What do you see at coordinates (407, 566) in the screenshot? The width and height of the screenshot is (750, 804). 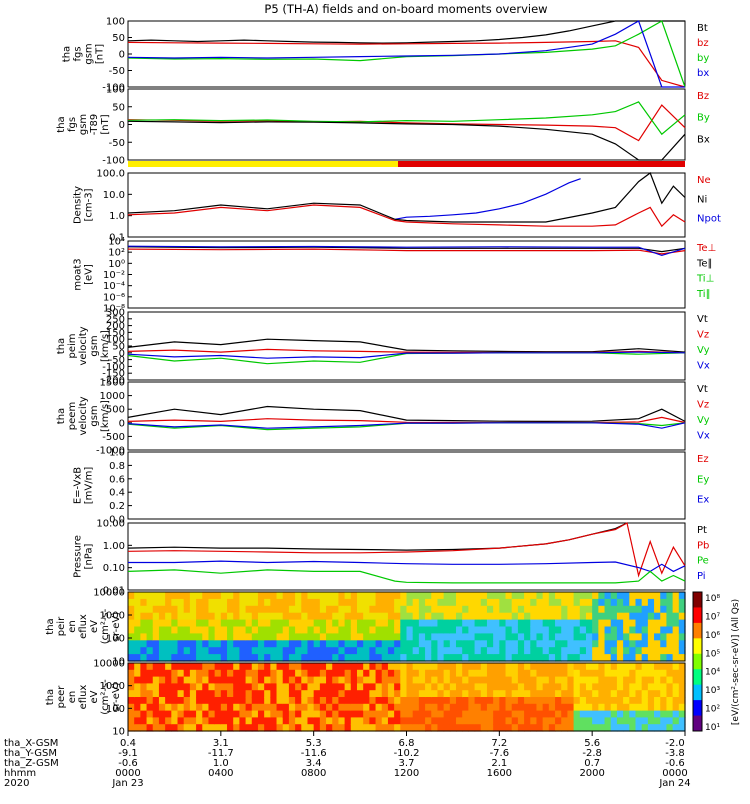 I see `series-line-Pi` at bounding box center [407, 566].